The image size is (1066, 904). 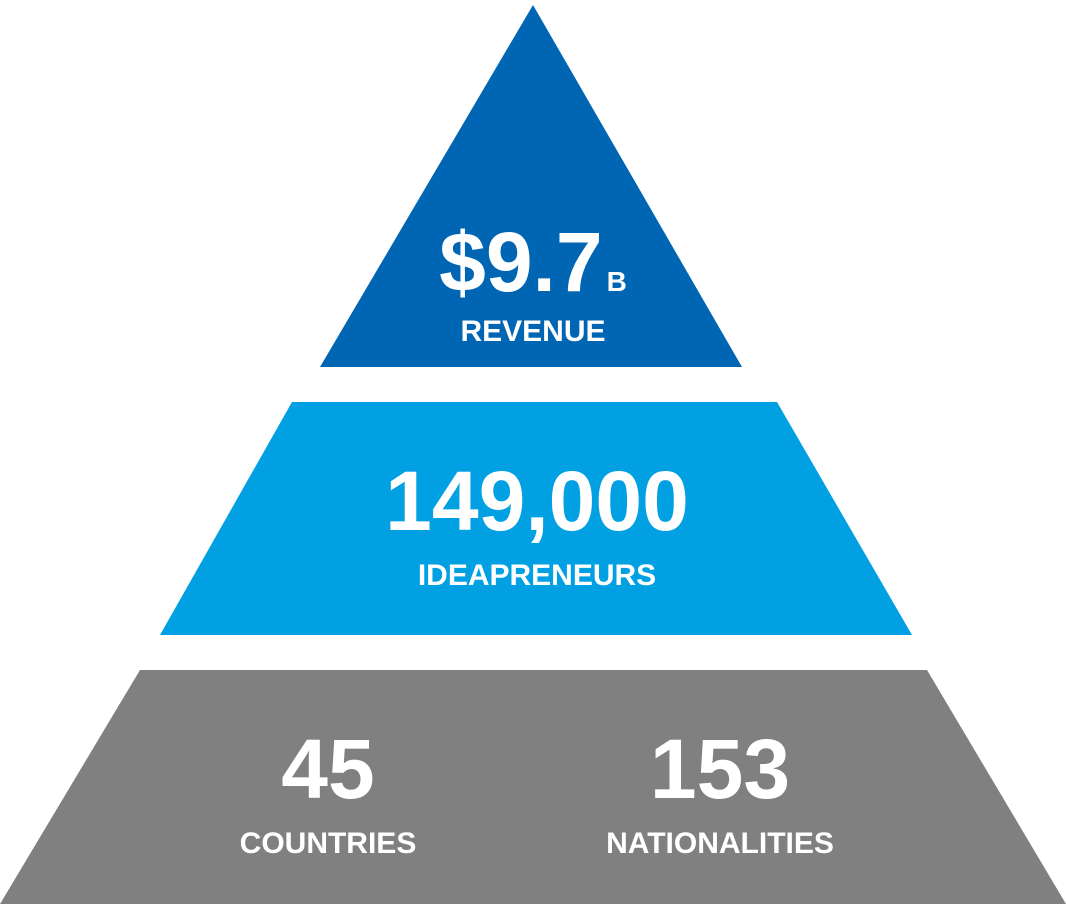 I want to click on ideapreneurs-label: IDEAPRENEURS, so click(x=537, y=575).